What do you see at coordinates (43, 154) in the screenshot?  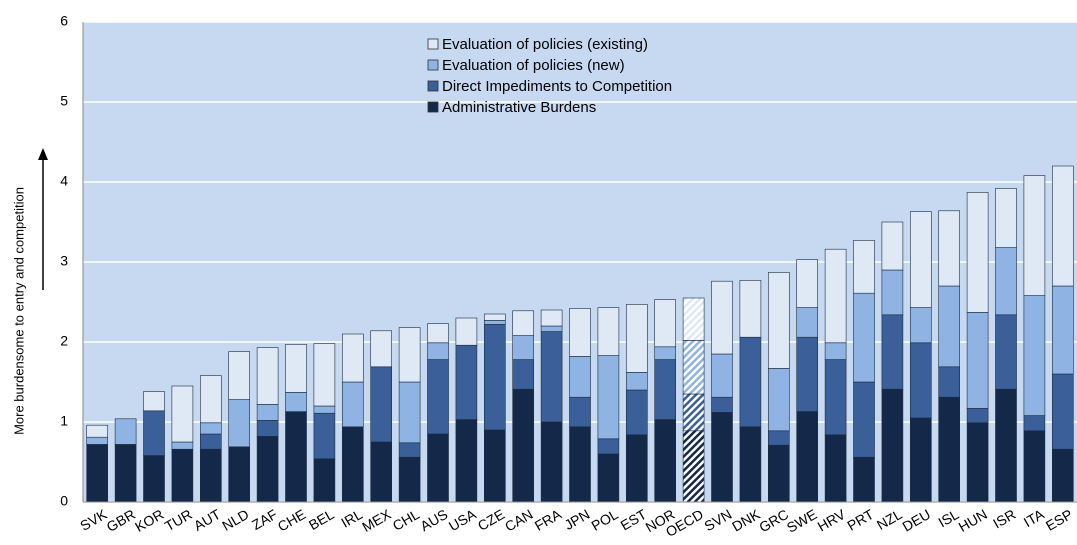 I see `arrow-head` at bounding box center [43, 154].